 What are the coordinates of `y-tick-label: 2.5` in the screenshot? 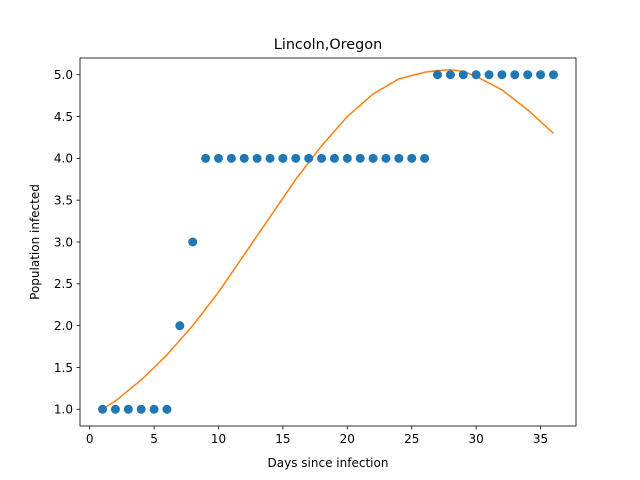 It's located at (63, 284).